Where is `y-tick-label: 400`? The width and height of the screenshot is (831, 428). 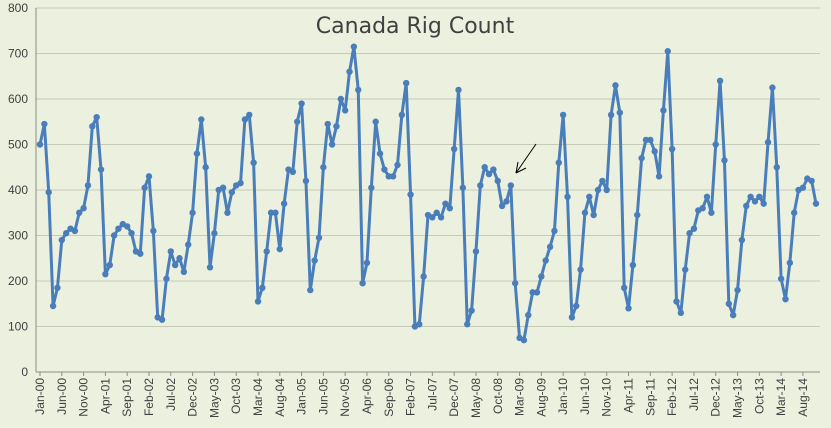 y-tick-label: 400 is located at coordinates (18, 190).